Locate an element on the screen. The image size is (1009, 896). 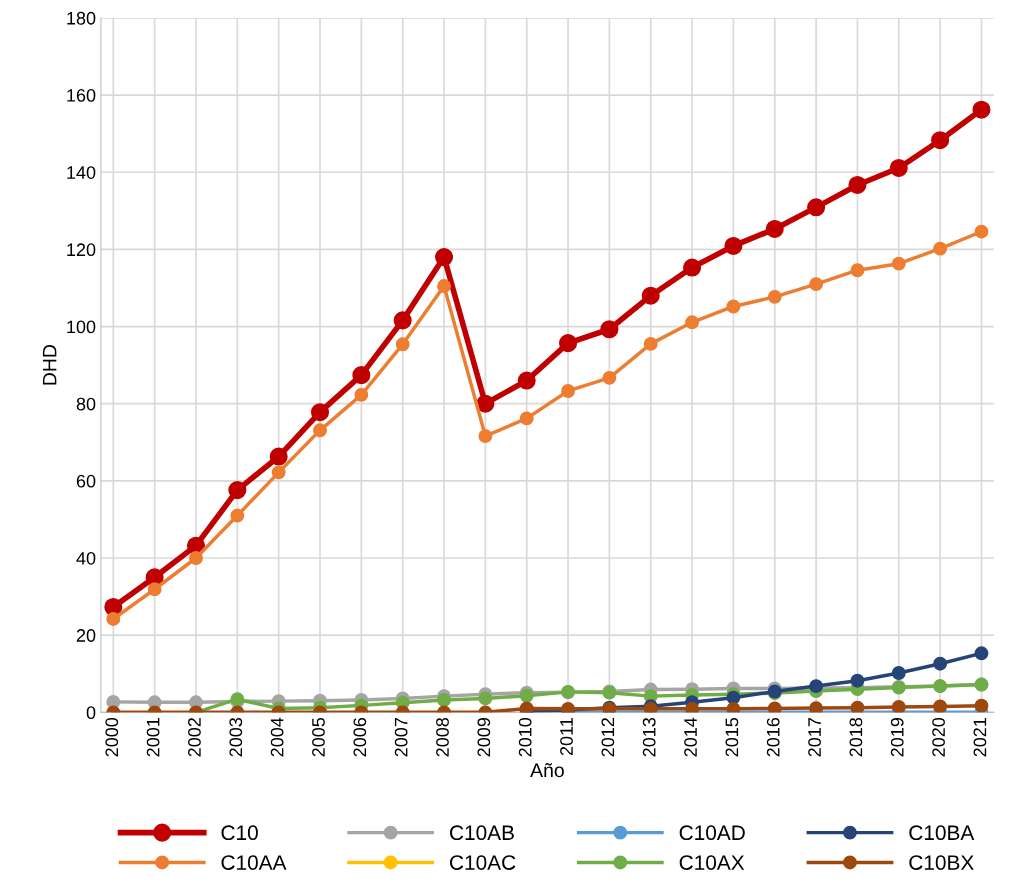
x-tick-label: 2018 is located at coordinates (856, 737).